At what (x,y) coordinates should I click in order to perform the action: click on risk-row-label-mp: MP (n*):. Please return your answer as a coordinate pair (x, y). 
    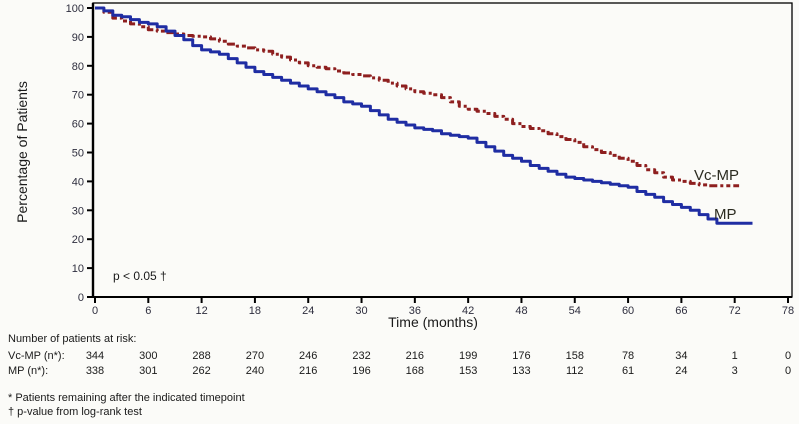
    Looking at the image, I should click on (28, 371).